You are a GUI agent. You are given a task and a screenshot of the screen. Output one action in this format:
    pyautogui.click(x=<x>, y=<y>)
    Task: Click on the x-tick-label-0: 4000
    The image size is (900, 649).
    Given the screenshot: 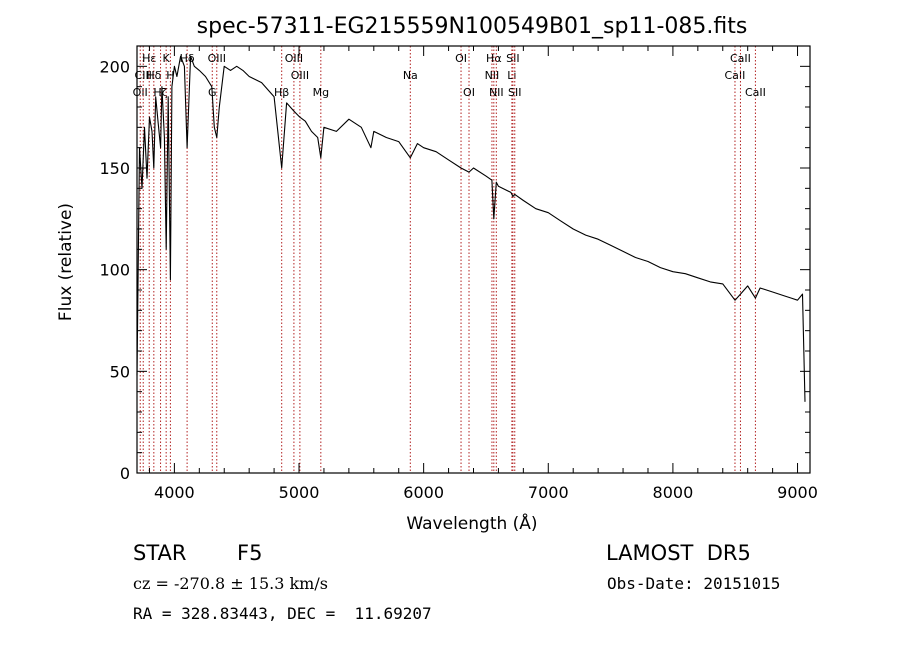 What is the action you would take?
    pyautogui.click(x=174, y=492)
    